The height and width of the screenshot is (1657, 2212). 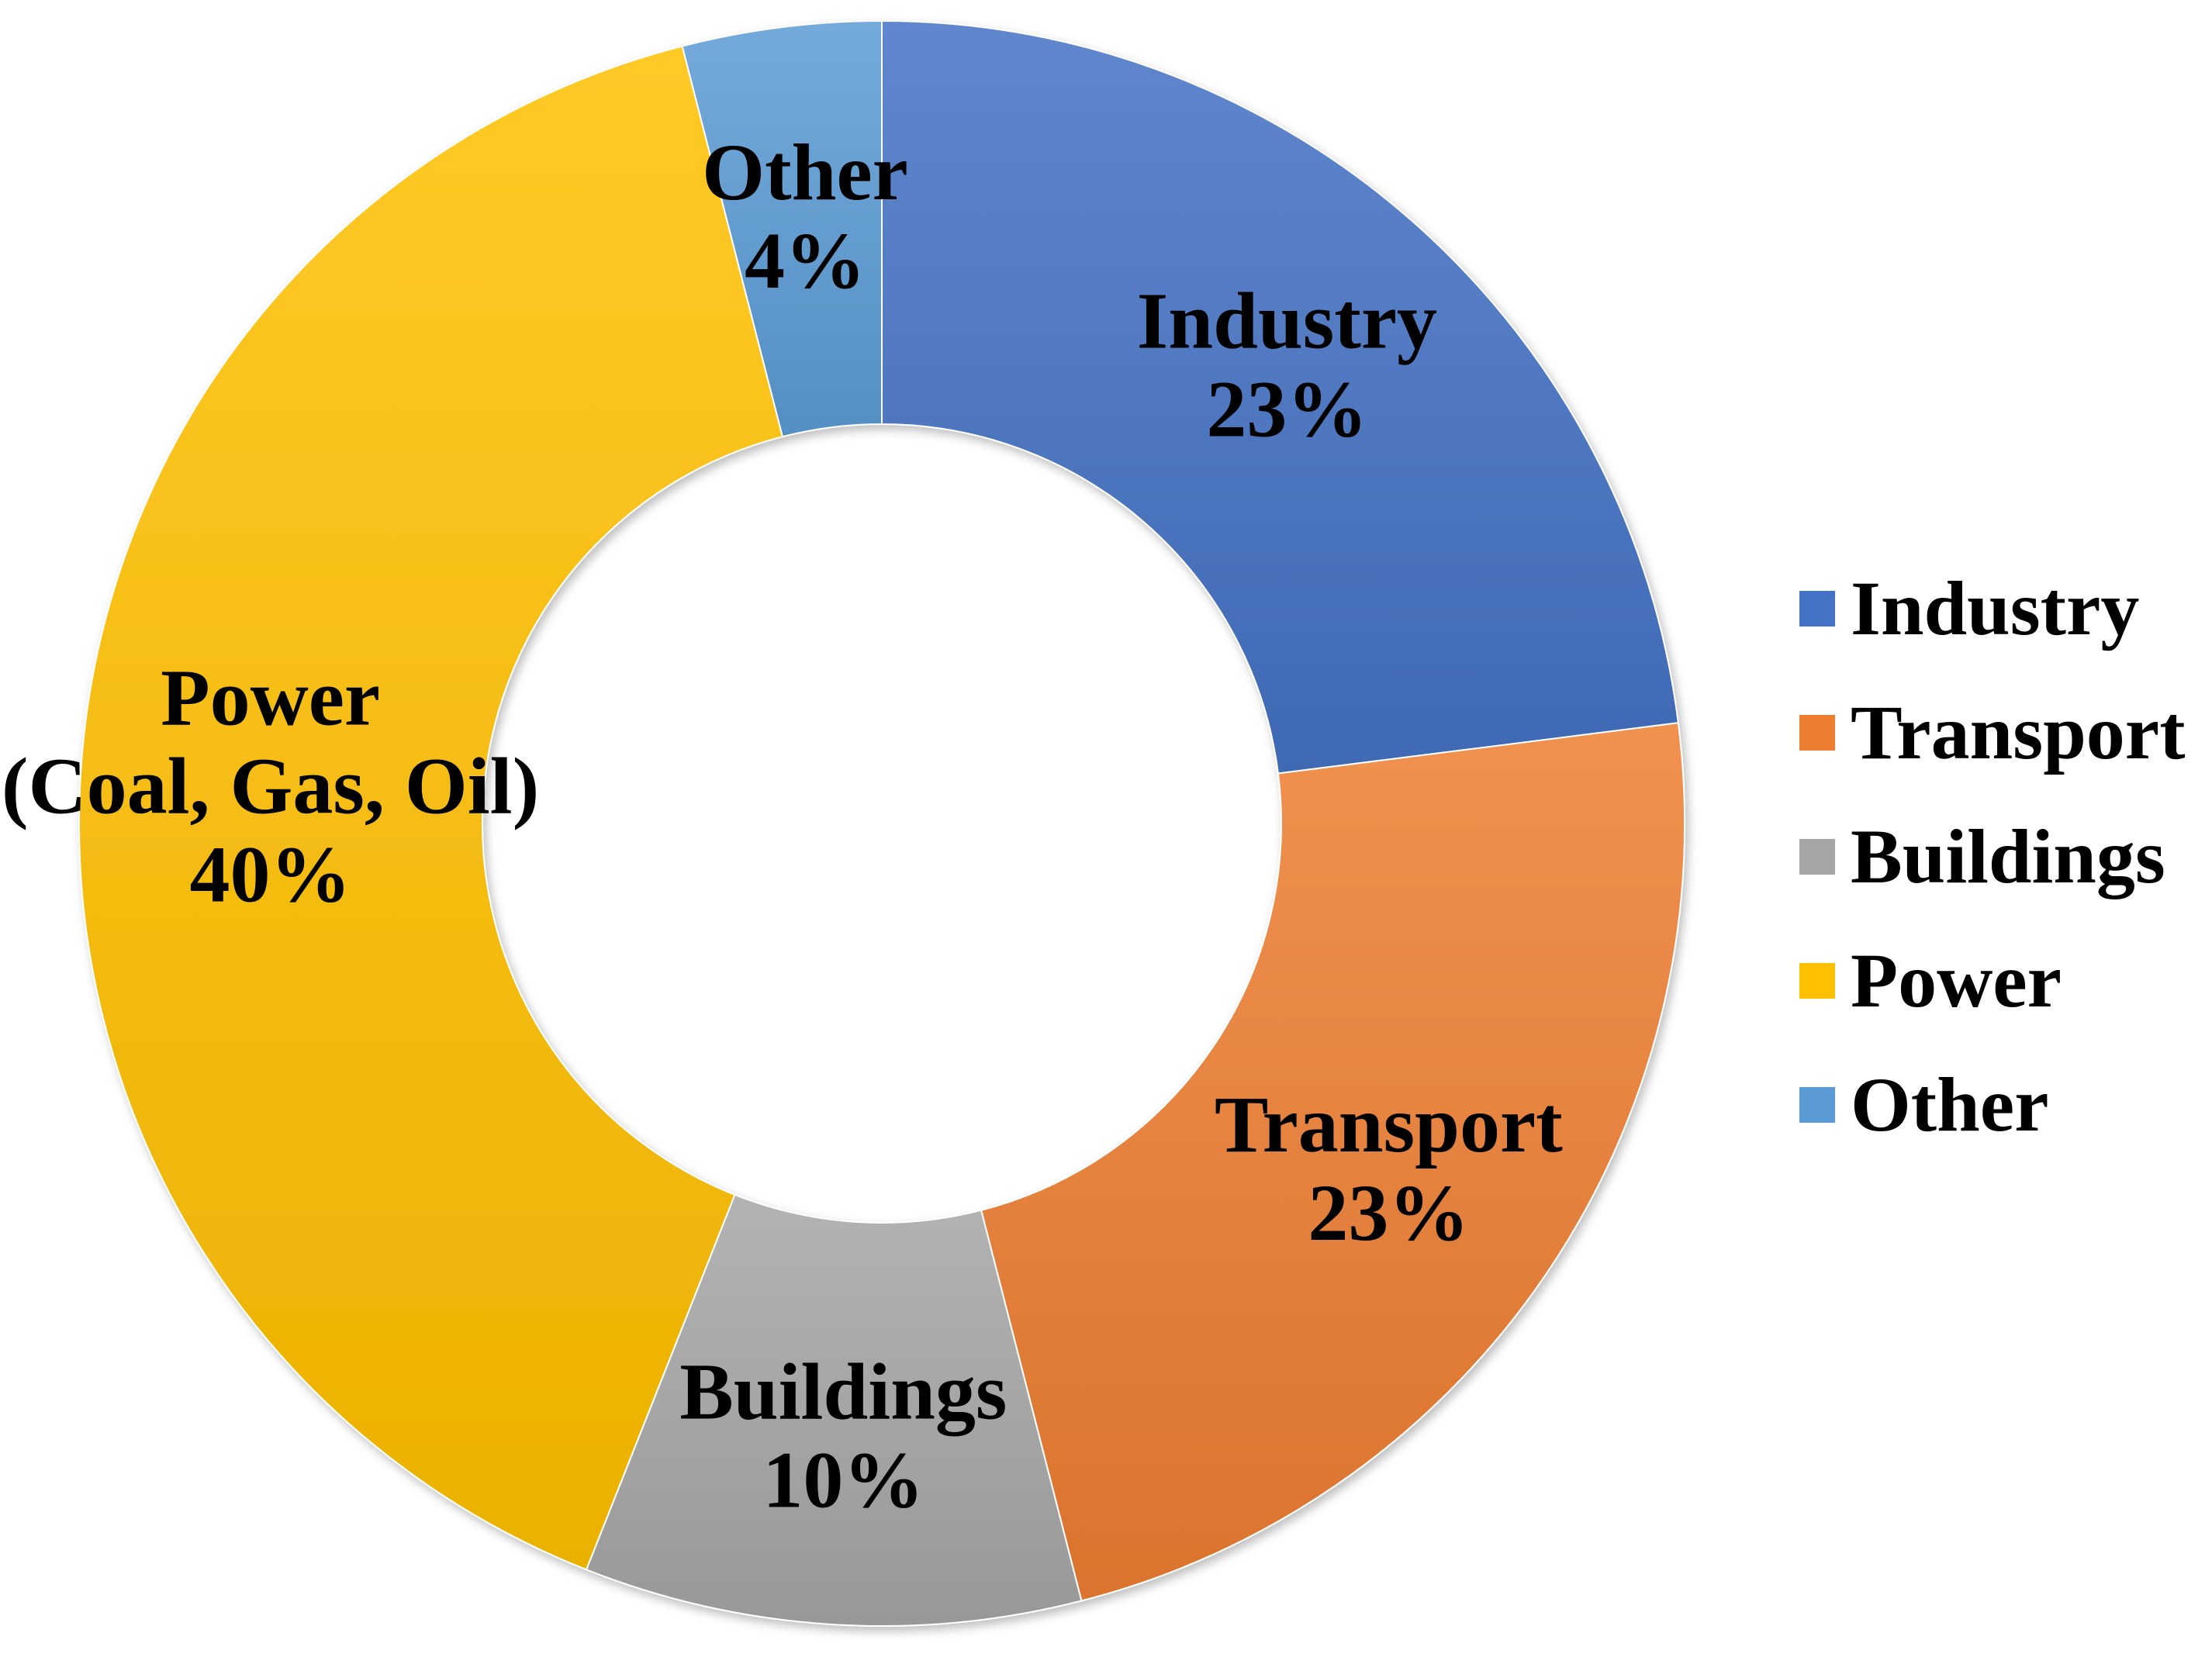 I want to click on slice-label-line: (Coal, Gas, Oil), so click(x=270, y=785).